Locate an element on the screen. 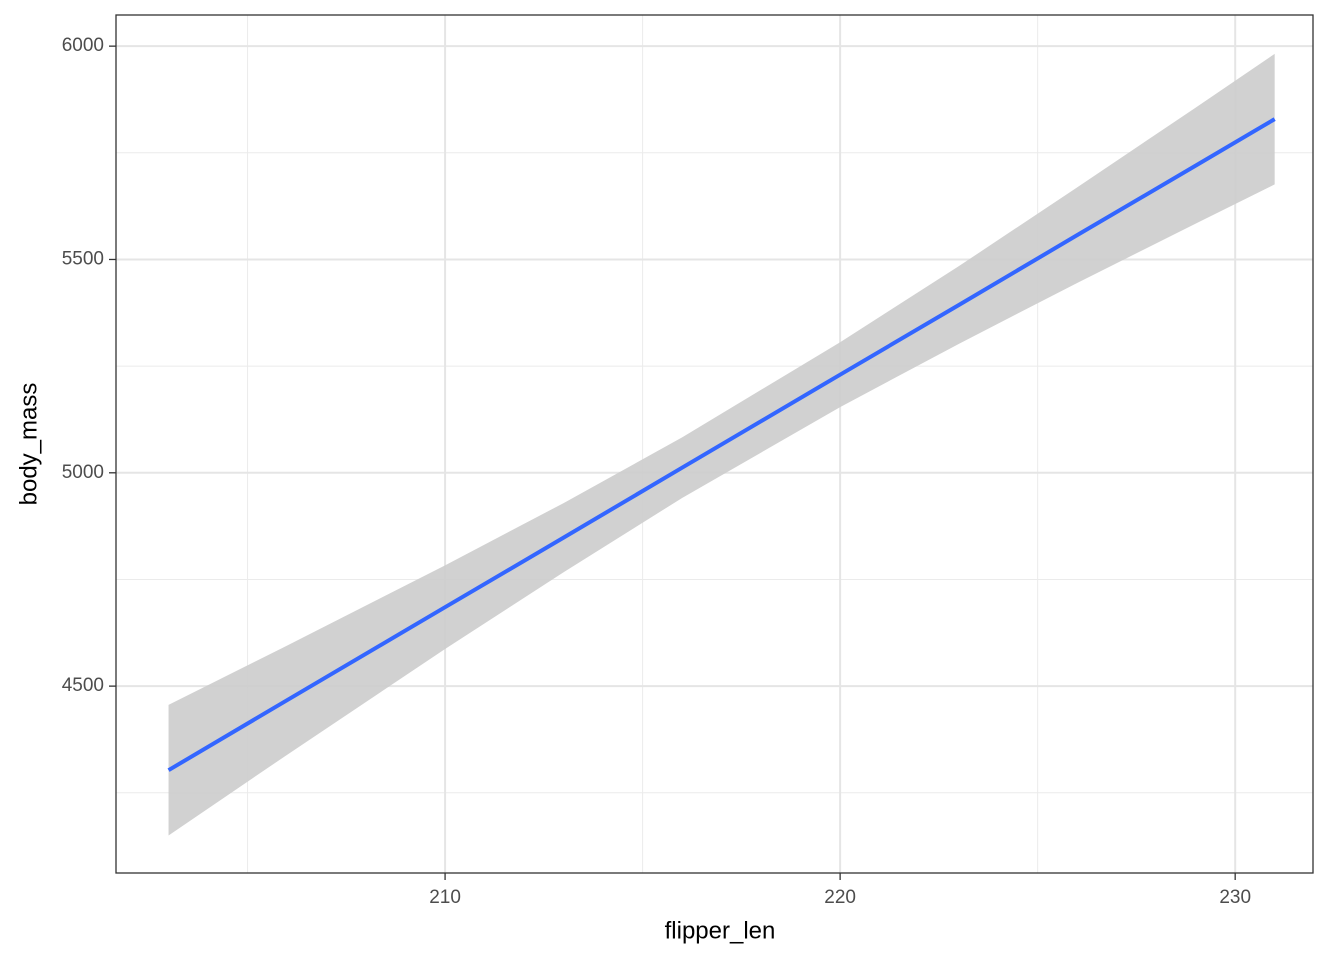 The image size is (1344, 960). y-axis-title: body_mass is located at coordinates (28, 444).